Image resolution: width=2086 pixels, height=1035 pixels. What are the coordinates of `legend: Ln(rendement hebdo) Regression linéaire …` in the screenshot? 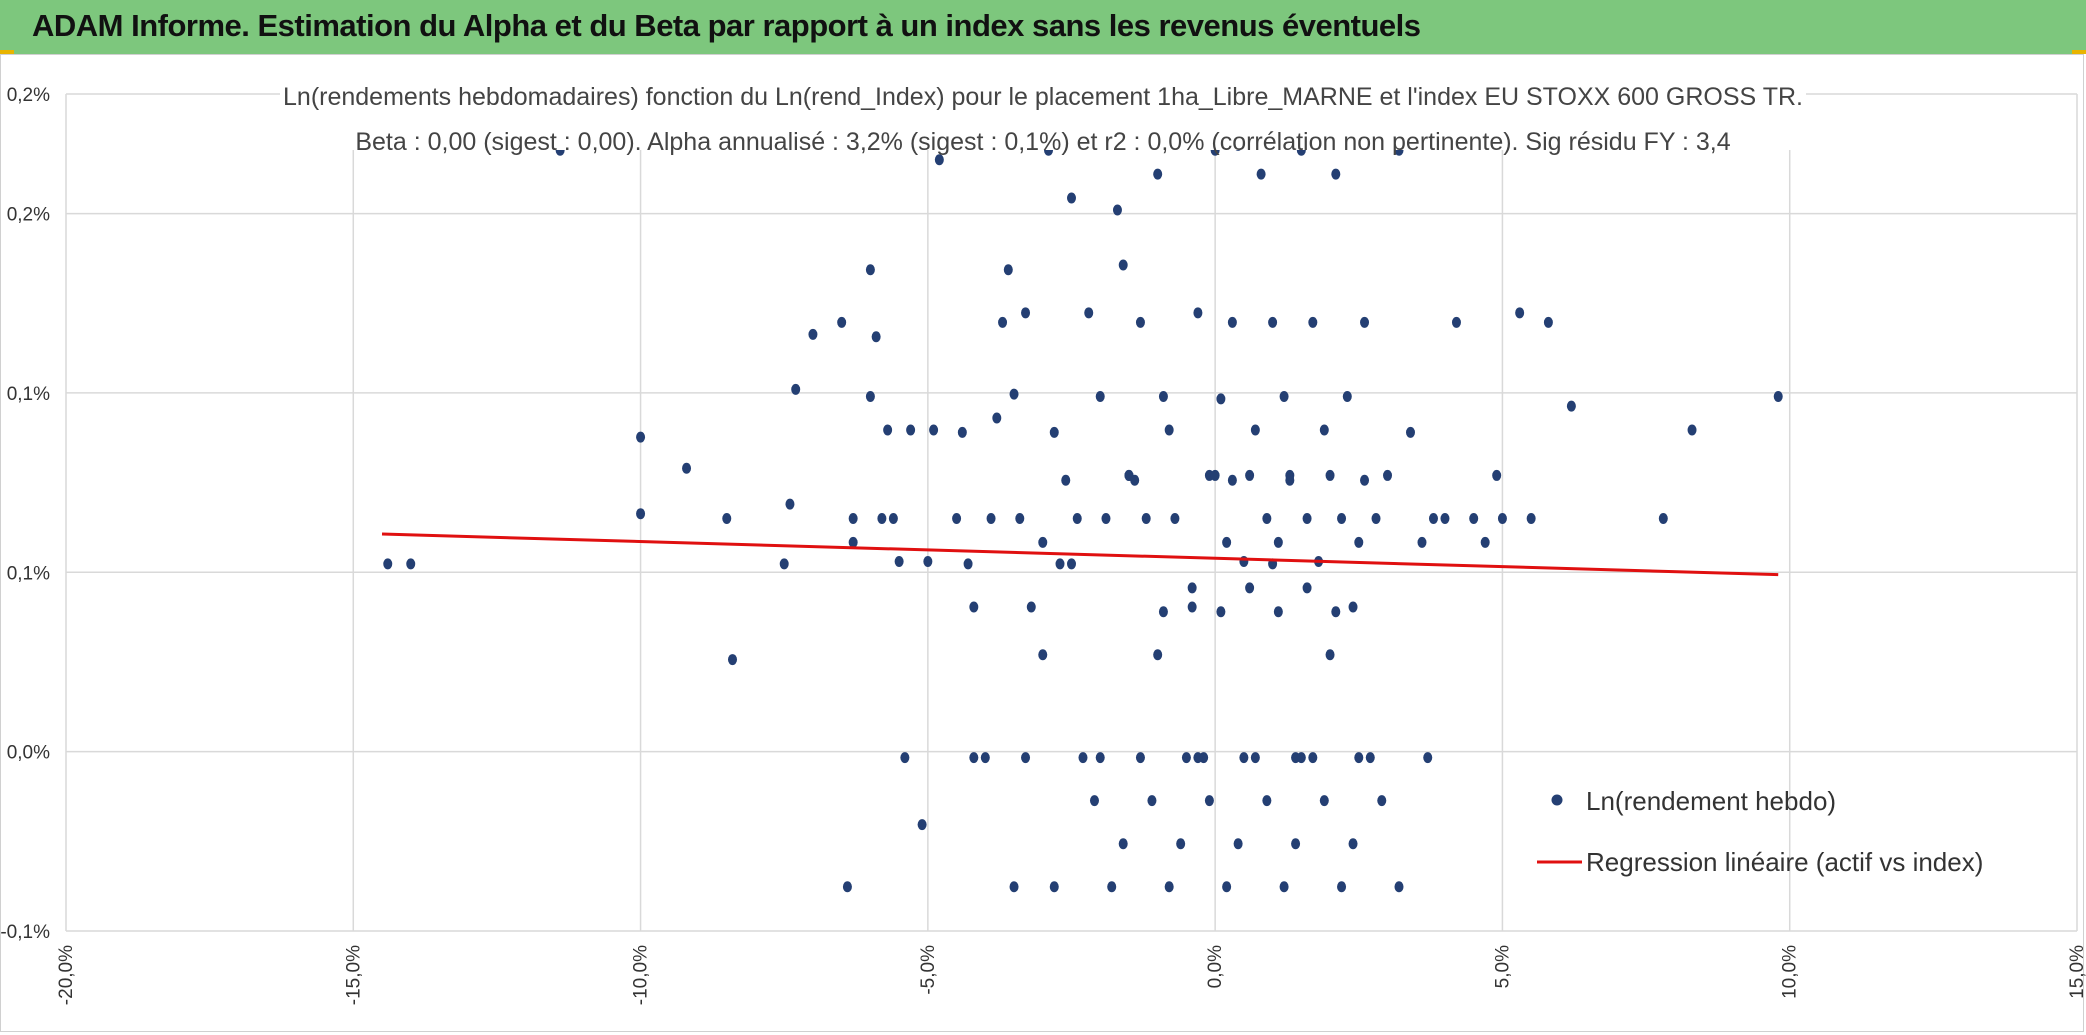 It's located at (1760, 831).